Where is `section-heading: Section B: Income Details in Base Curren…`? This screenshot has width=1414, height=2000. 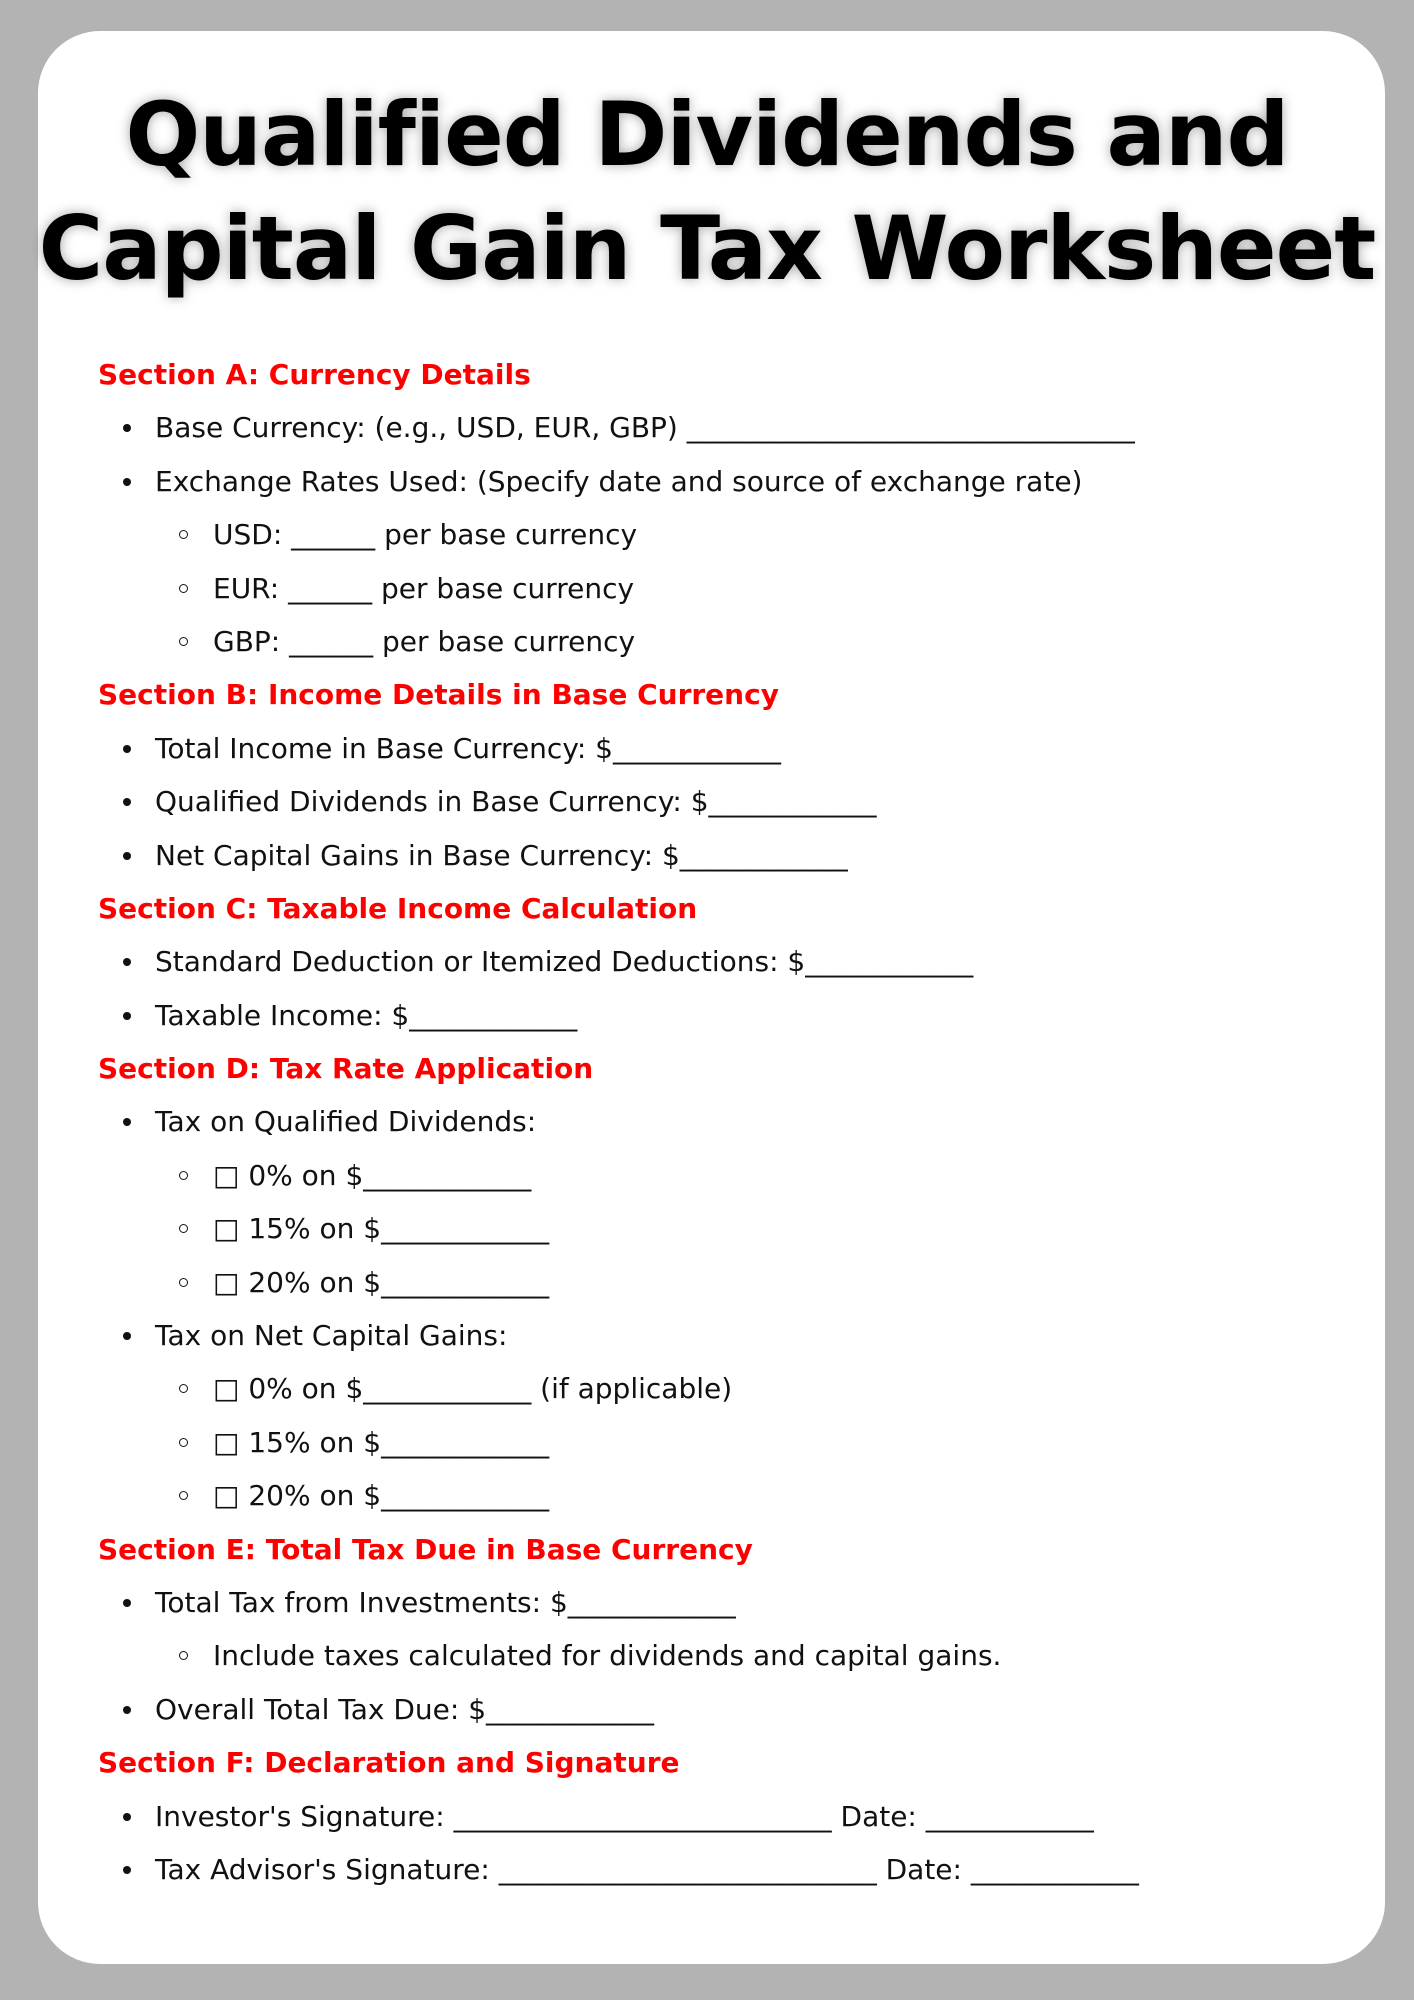
section-heading: Section B: Income Details in Base Curren… is located at coordinates (438, 695).